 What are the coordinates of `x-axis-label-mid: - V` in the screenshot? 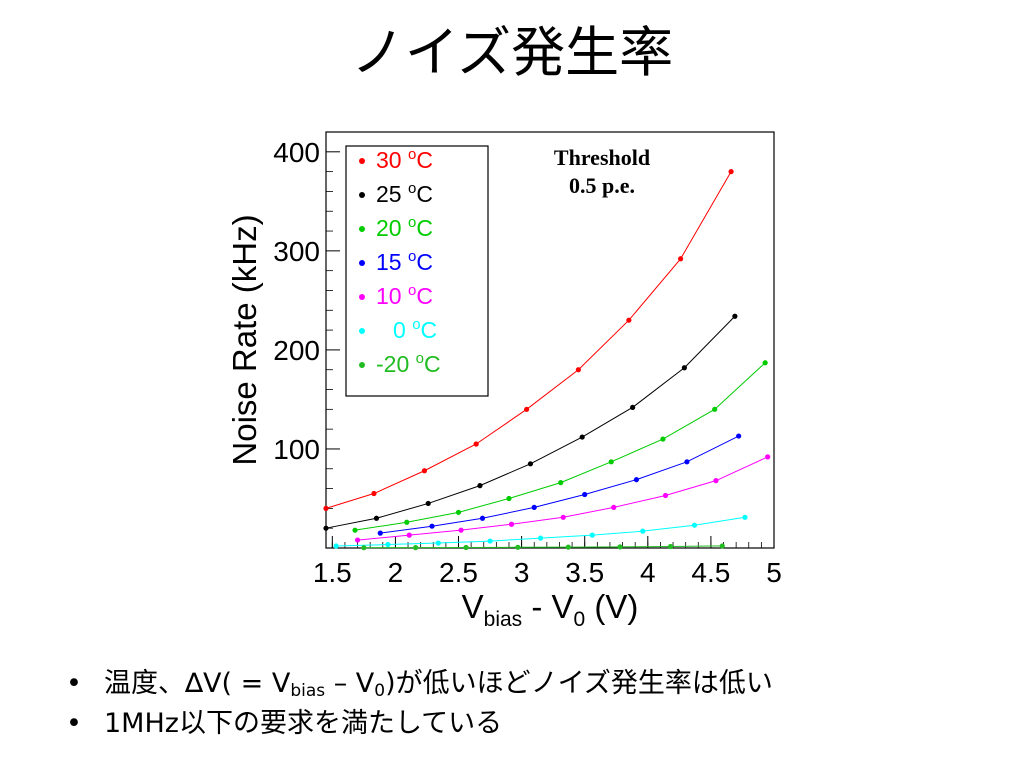 It's located at (547, 606).